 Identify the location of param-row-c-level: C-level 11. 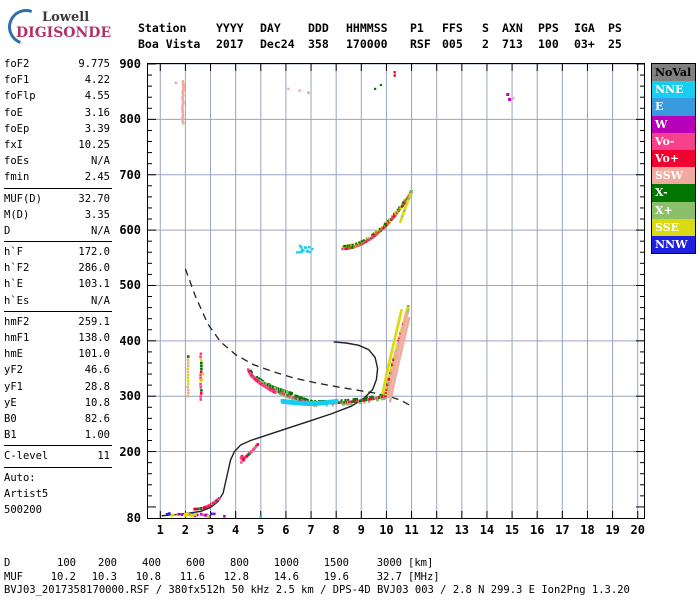
(58, 456).